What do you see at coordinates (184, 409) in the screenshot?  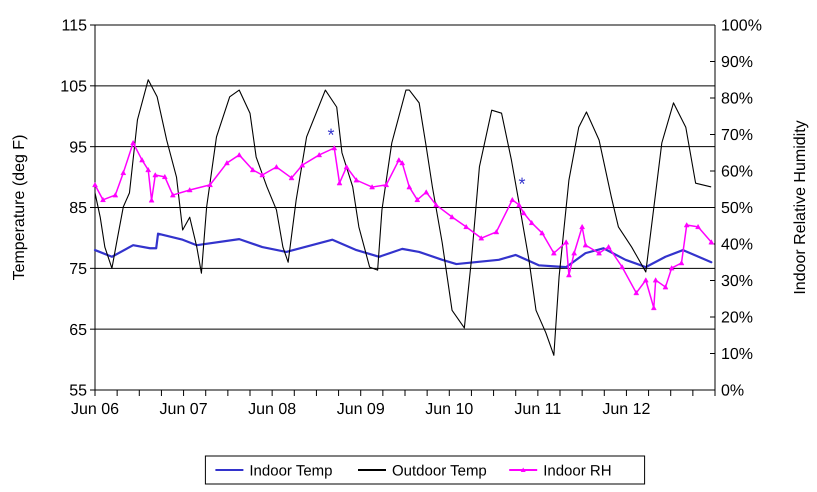 I see `x-tick-label: Jun 07` at bounding box center [184, 409].